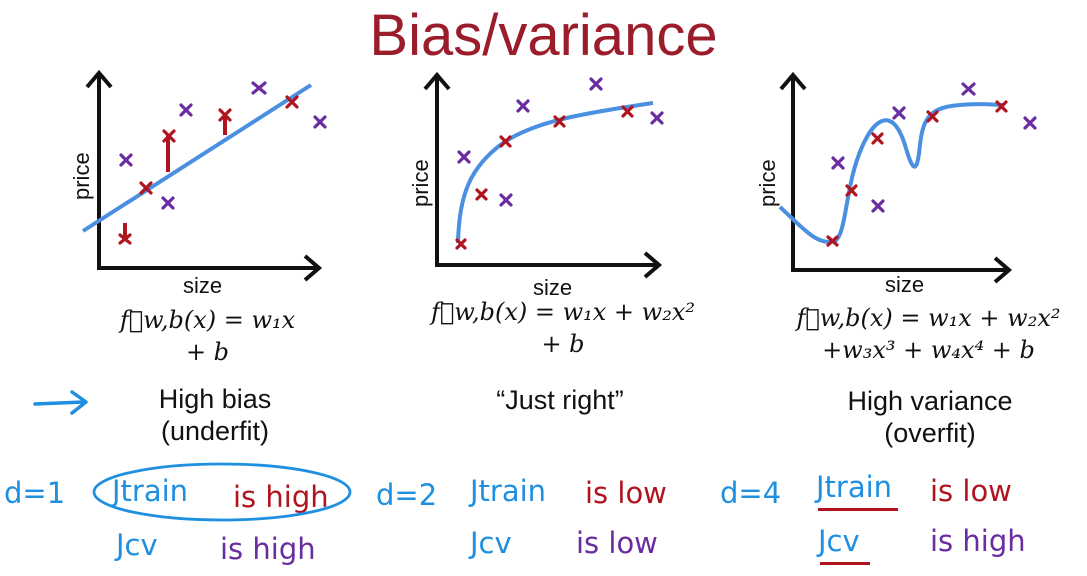 The height and width of the screenshot is (576, 1087). I want to click on degree-label: d=1, so click(35, 493).